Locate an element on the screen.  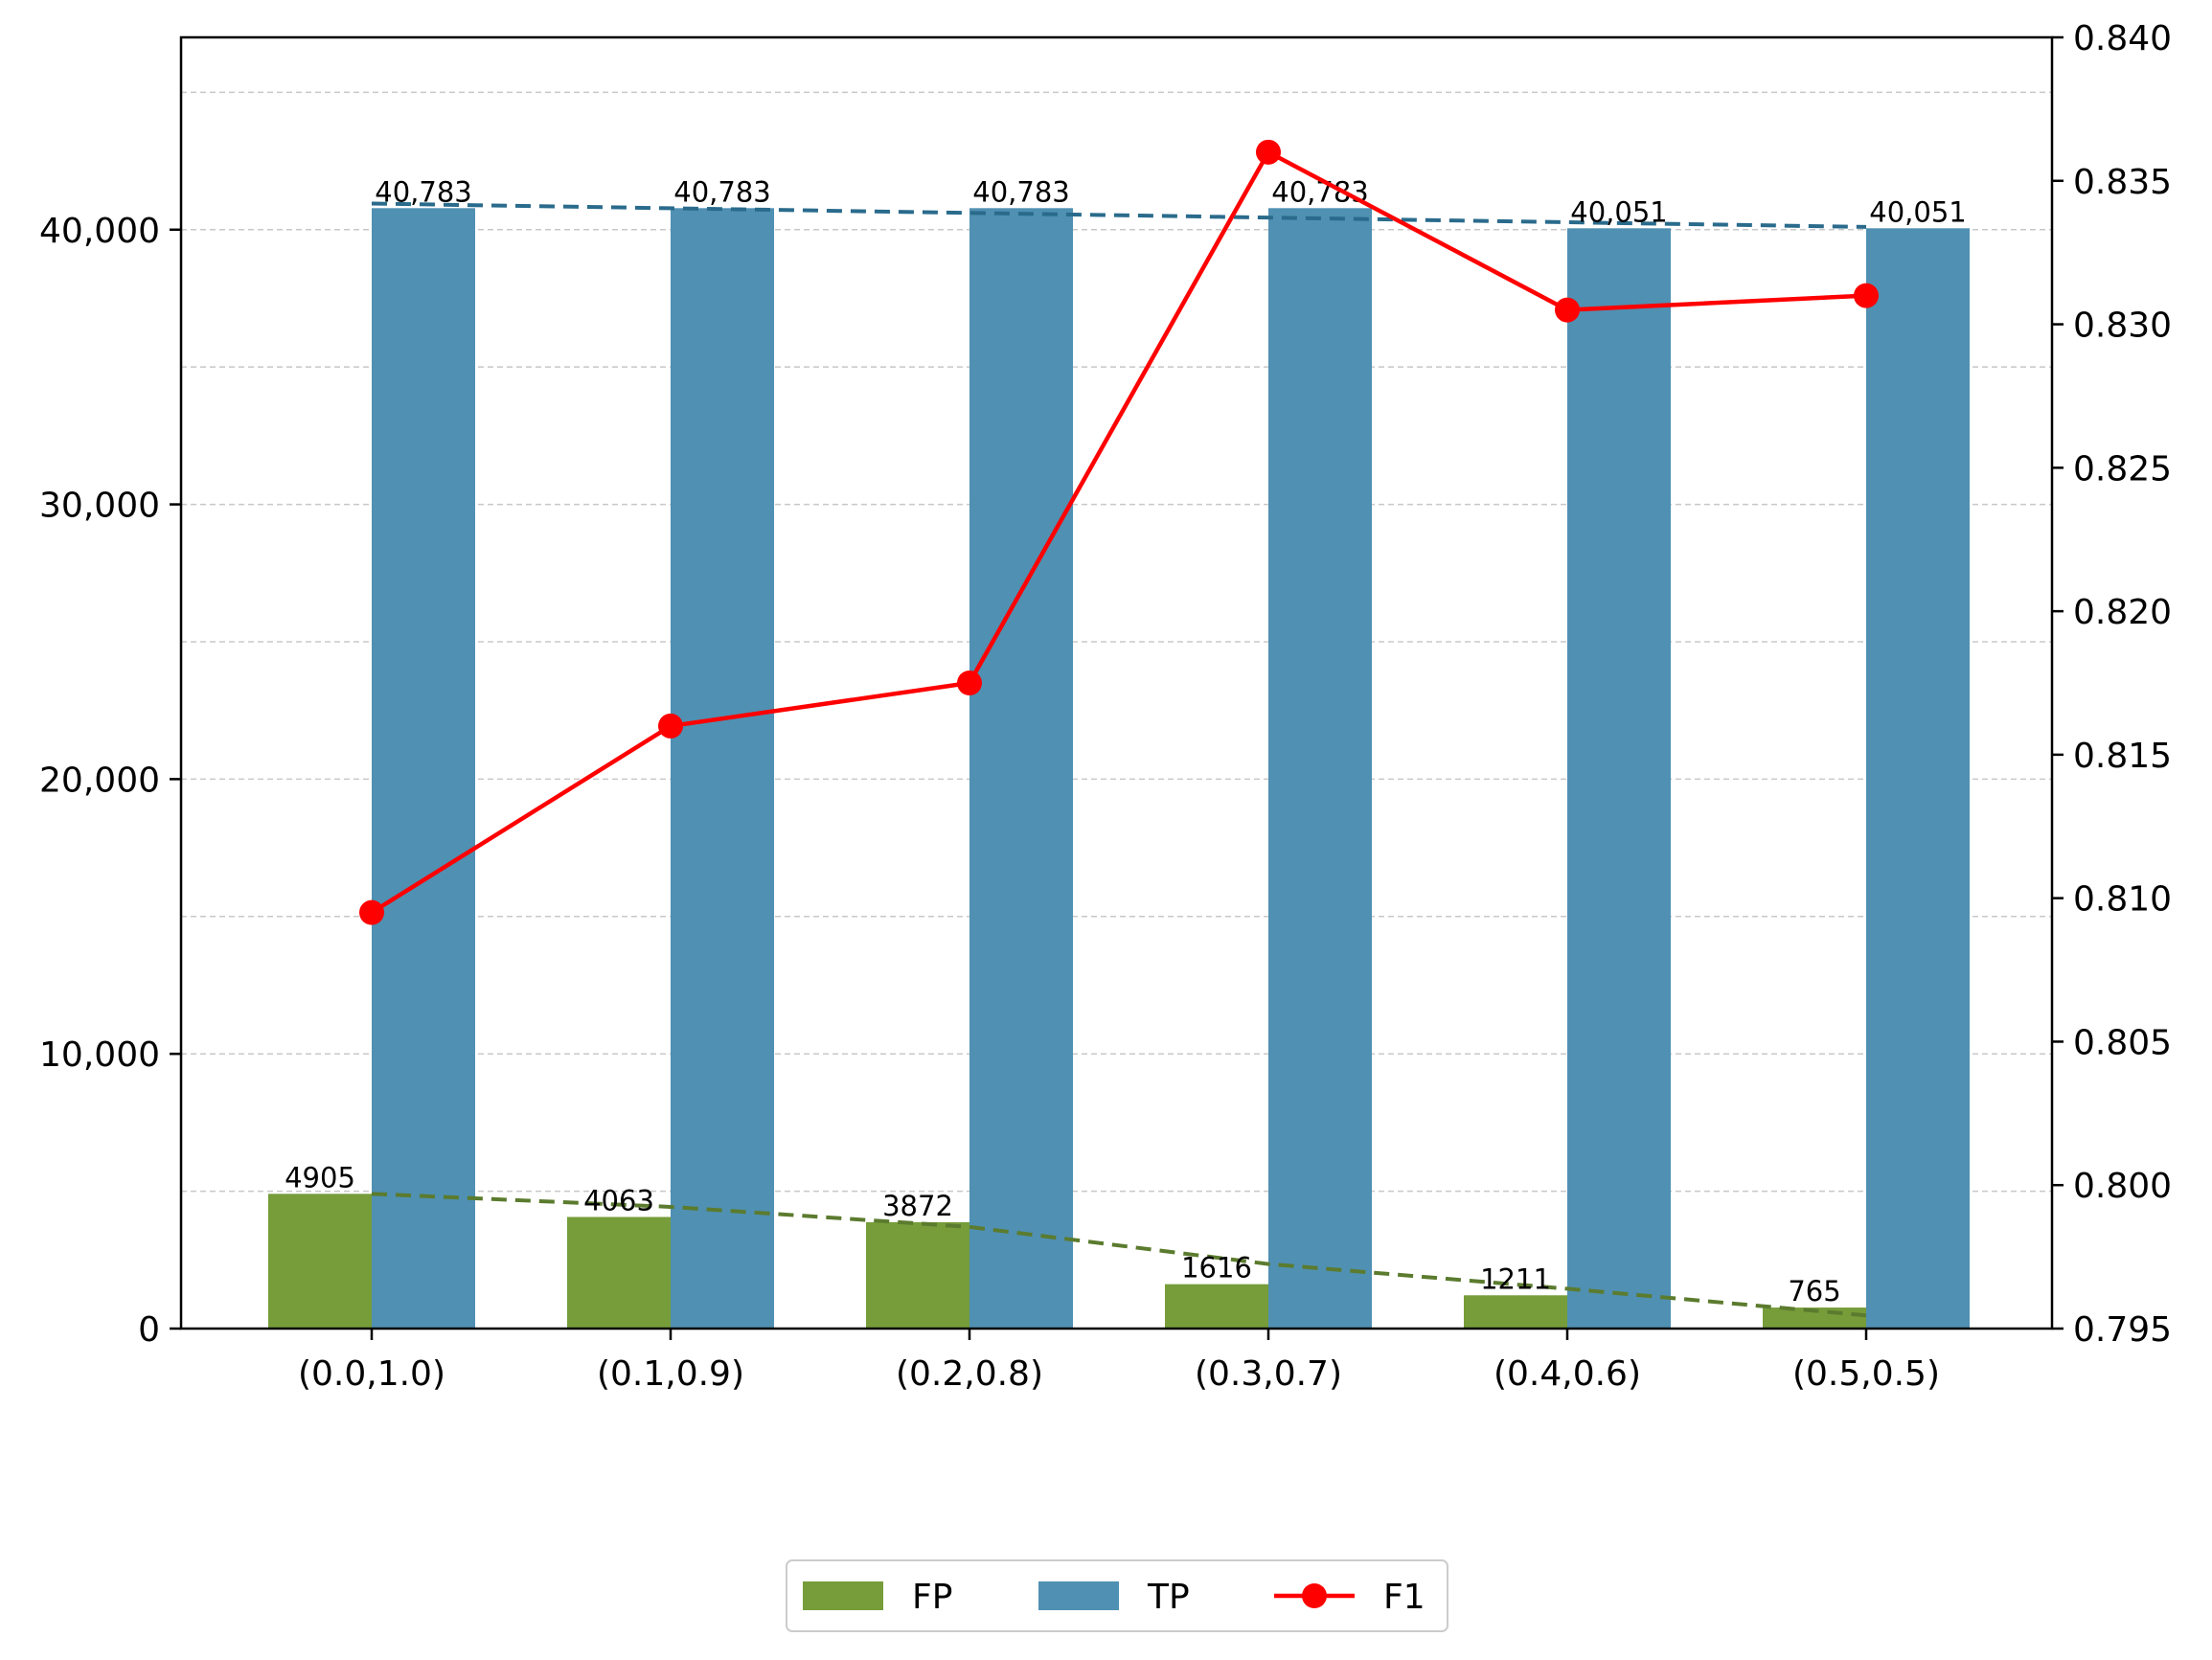
y-right-tick-label: 0.815 is located at coordinates (2122, 756).